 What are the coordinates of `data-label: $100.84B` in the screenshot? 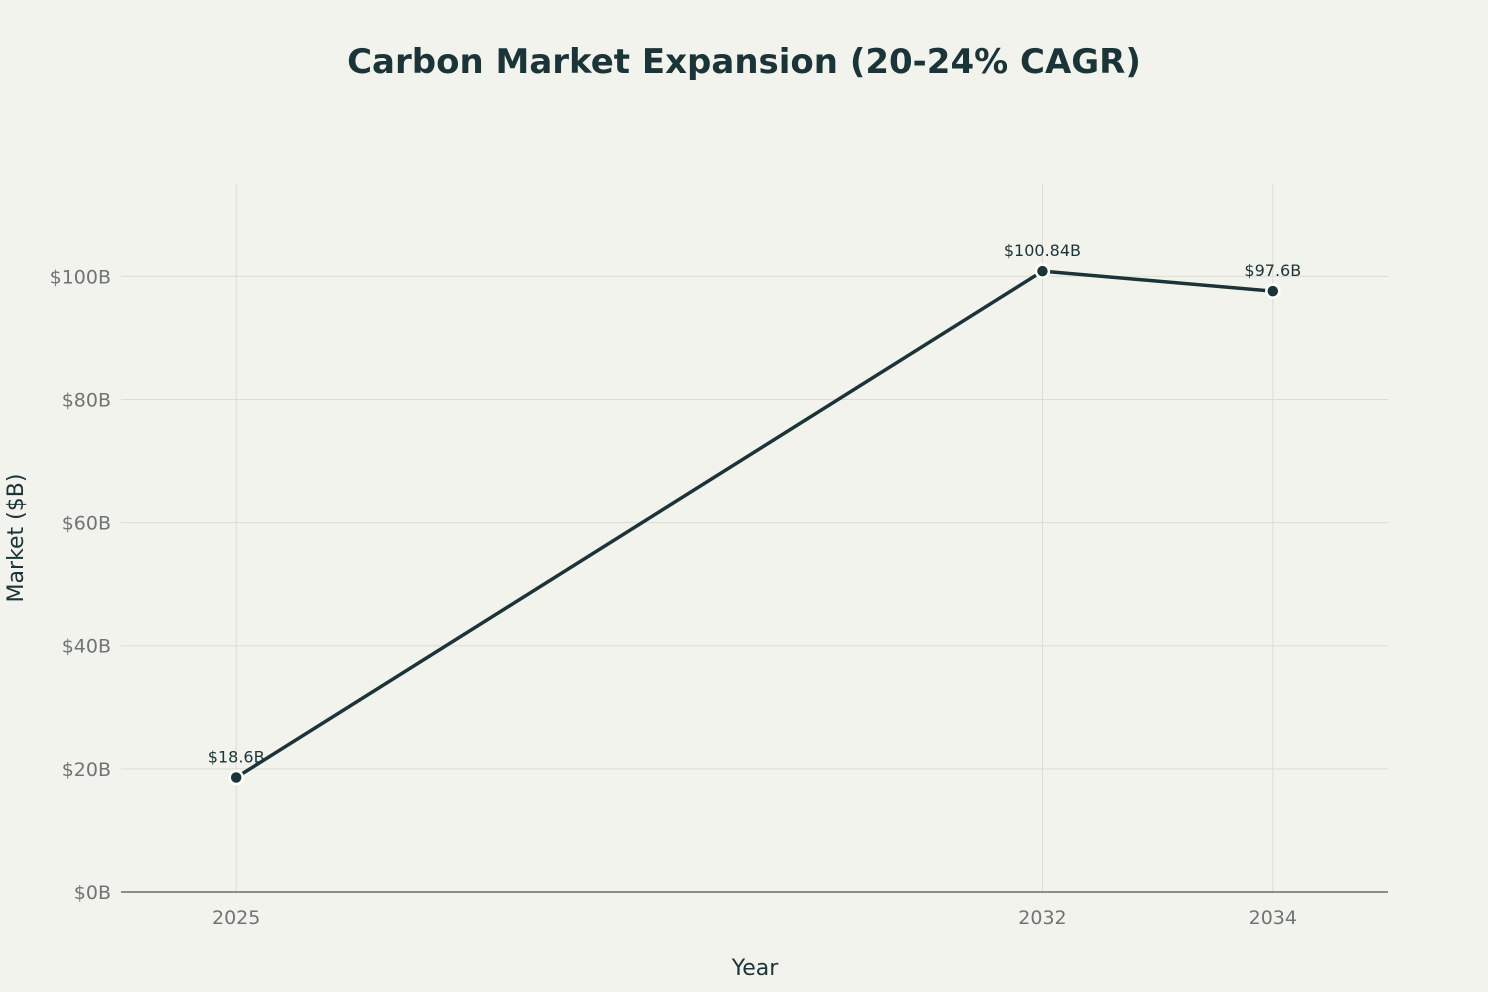 It's located at (1042, 250).